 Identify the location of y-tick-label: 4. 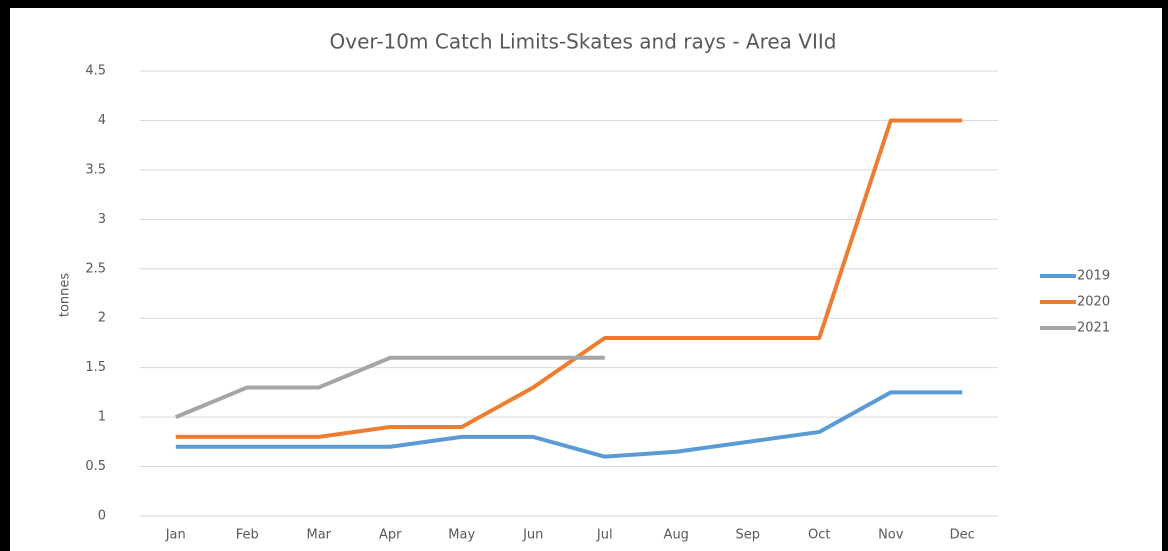
(102, 120).